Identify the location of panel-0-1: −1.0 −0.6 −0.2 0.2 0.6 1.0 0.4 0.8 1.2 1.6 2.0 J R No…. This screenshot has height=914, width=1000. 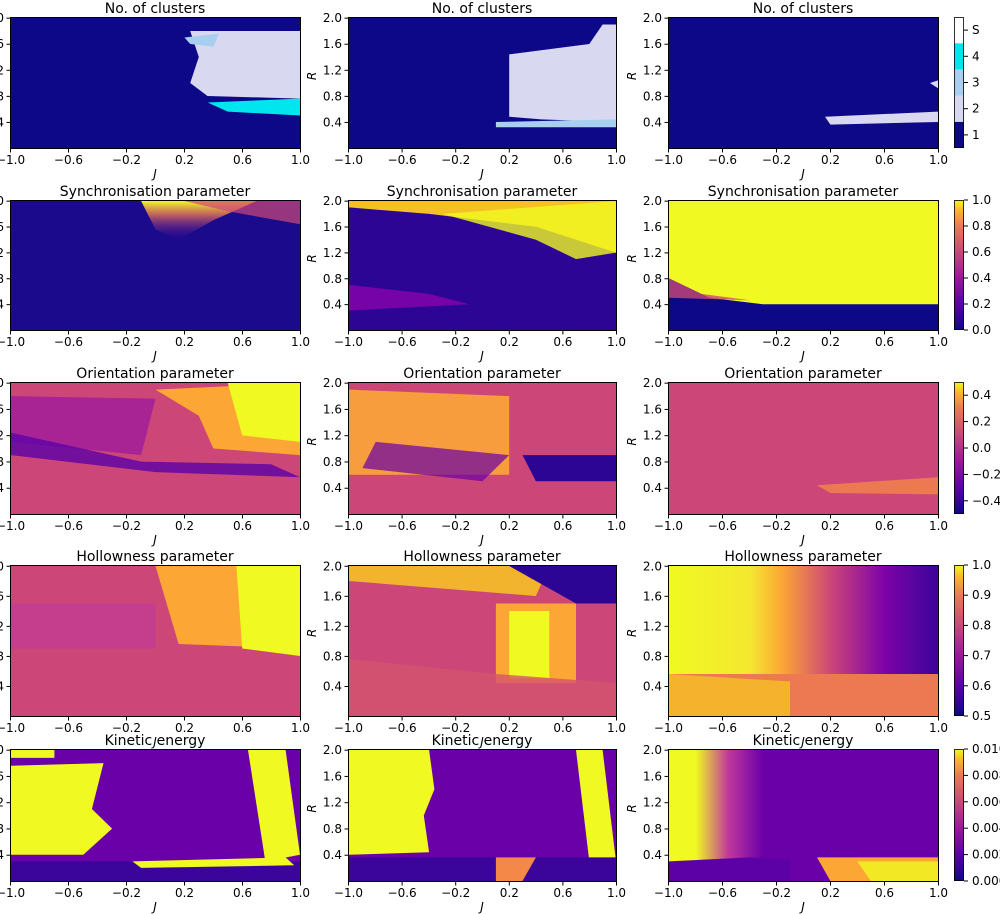
(465, 91).